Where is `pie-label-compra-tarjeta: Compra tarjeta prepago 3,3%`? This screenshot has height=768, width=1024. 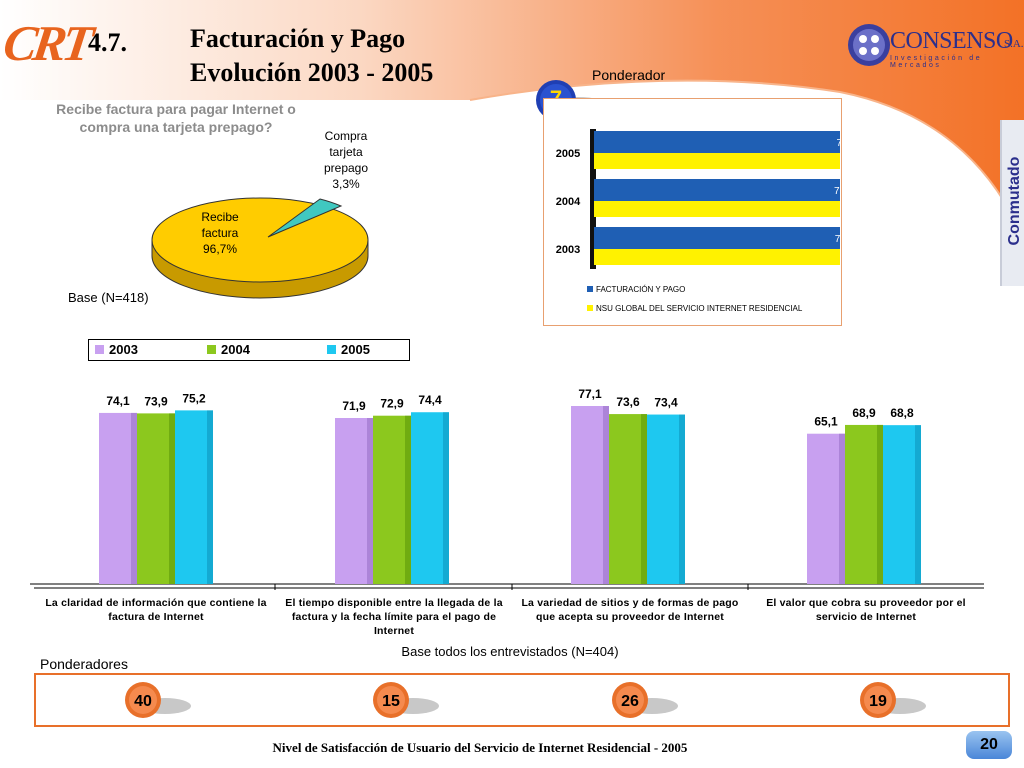 pie-label-compra-tarjeta: Compra tarjeta prepago 3,3% is located at coordinates (346, 160).